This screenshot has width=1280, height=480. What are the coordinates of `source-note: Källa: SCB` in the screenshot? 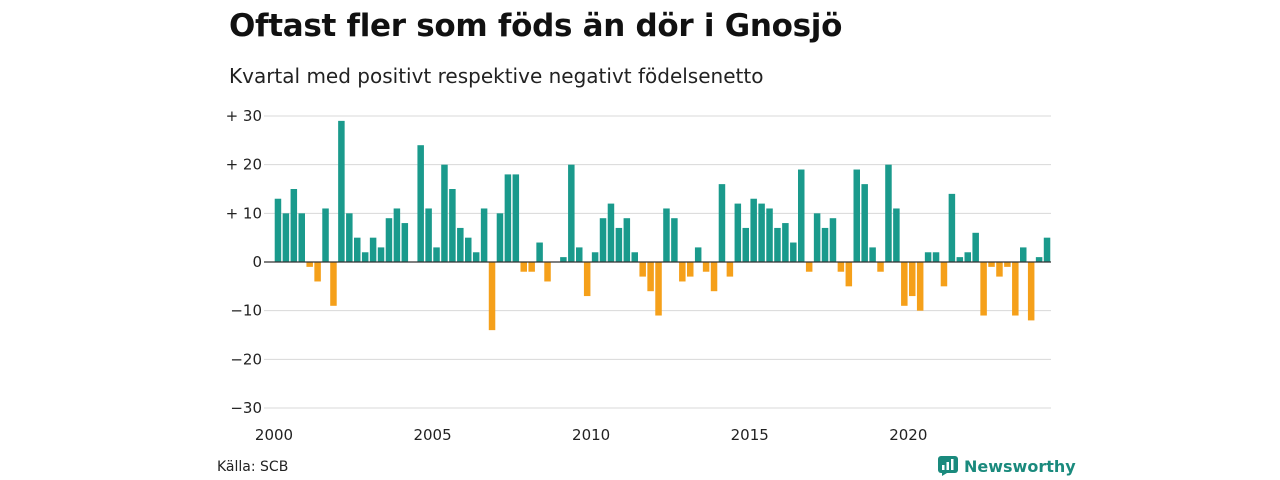 It's located at (253, 467).